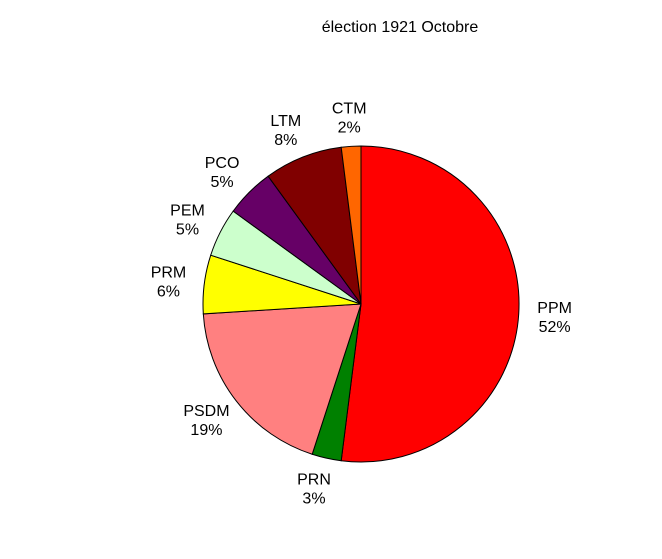 The width and height of the screenshot is (662, 559). I want to click on slice-label-name: PRN, so click(314, 479).